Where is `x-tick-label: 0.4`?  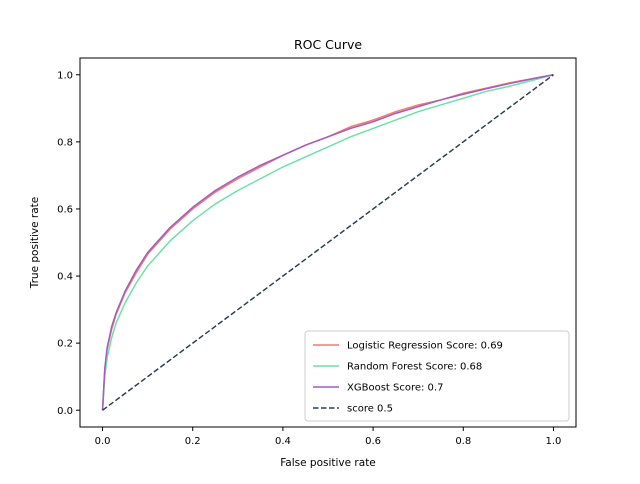 x-tick-label: 0.4 is located at coordinates (283, 441).